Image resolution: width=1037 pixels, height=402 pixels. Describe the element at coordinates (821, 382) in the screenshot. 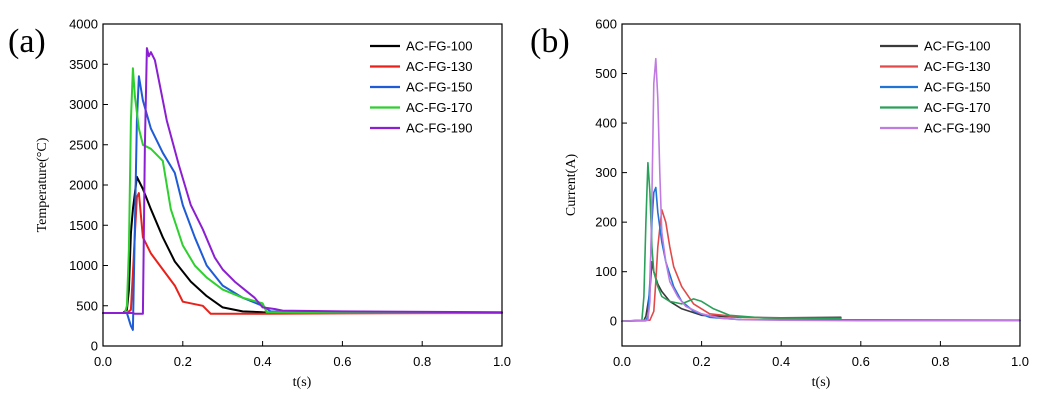

I see `panel-b-x-axis-title: t(s)` at that location.